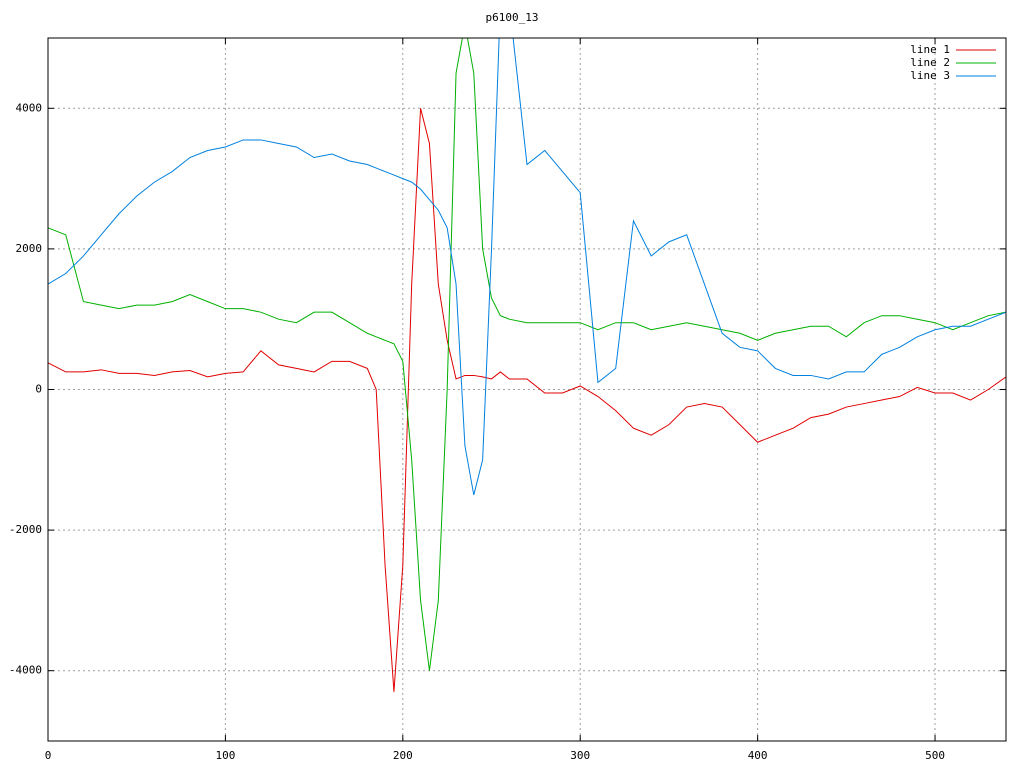  Describe the element at coordinates (225, 755) in the screenshot. I see `x-tick-label: 100` at that location.